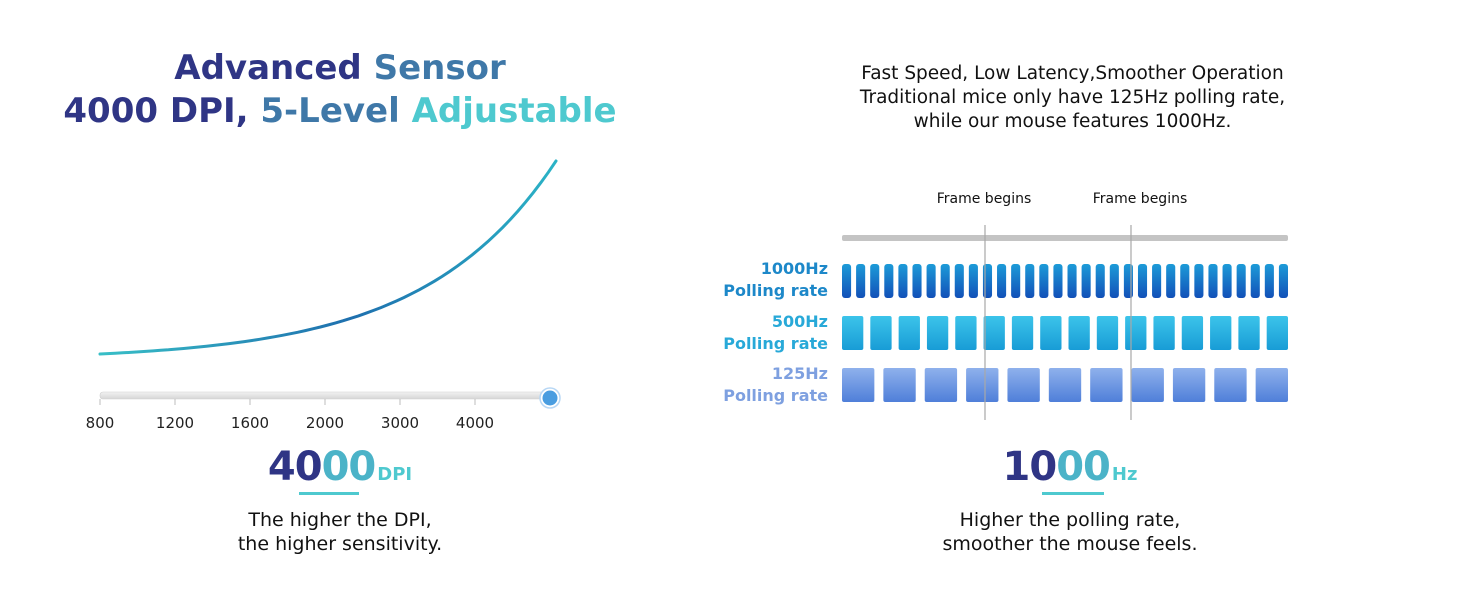  I want to click on hz-caption-line-1: Higher the polling rate,, so click(1070, 520).